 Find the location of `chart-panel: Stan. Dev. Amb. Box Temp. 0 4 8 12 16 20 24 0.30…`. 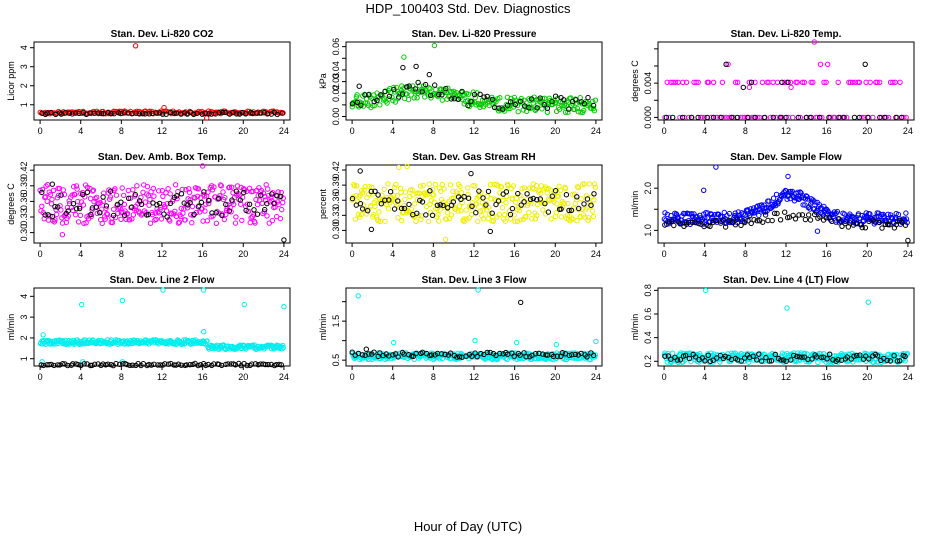

chart-panel: Stan. Dev. Amb. Box Temp. 0 4 8 12 16 20 24 0.30… is located at coordinates (148, 205).